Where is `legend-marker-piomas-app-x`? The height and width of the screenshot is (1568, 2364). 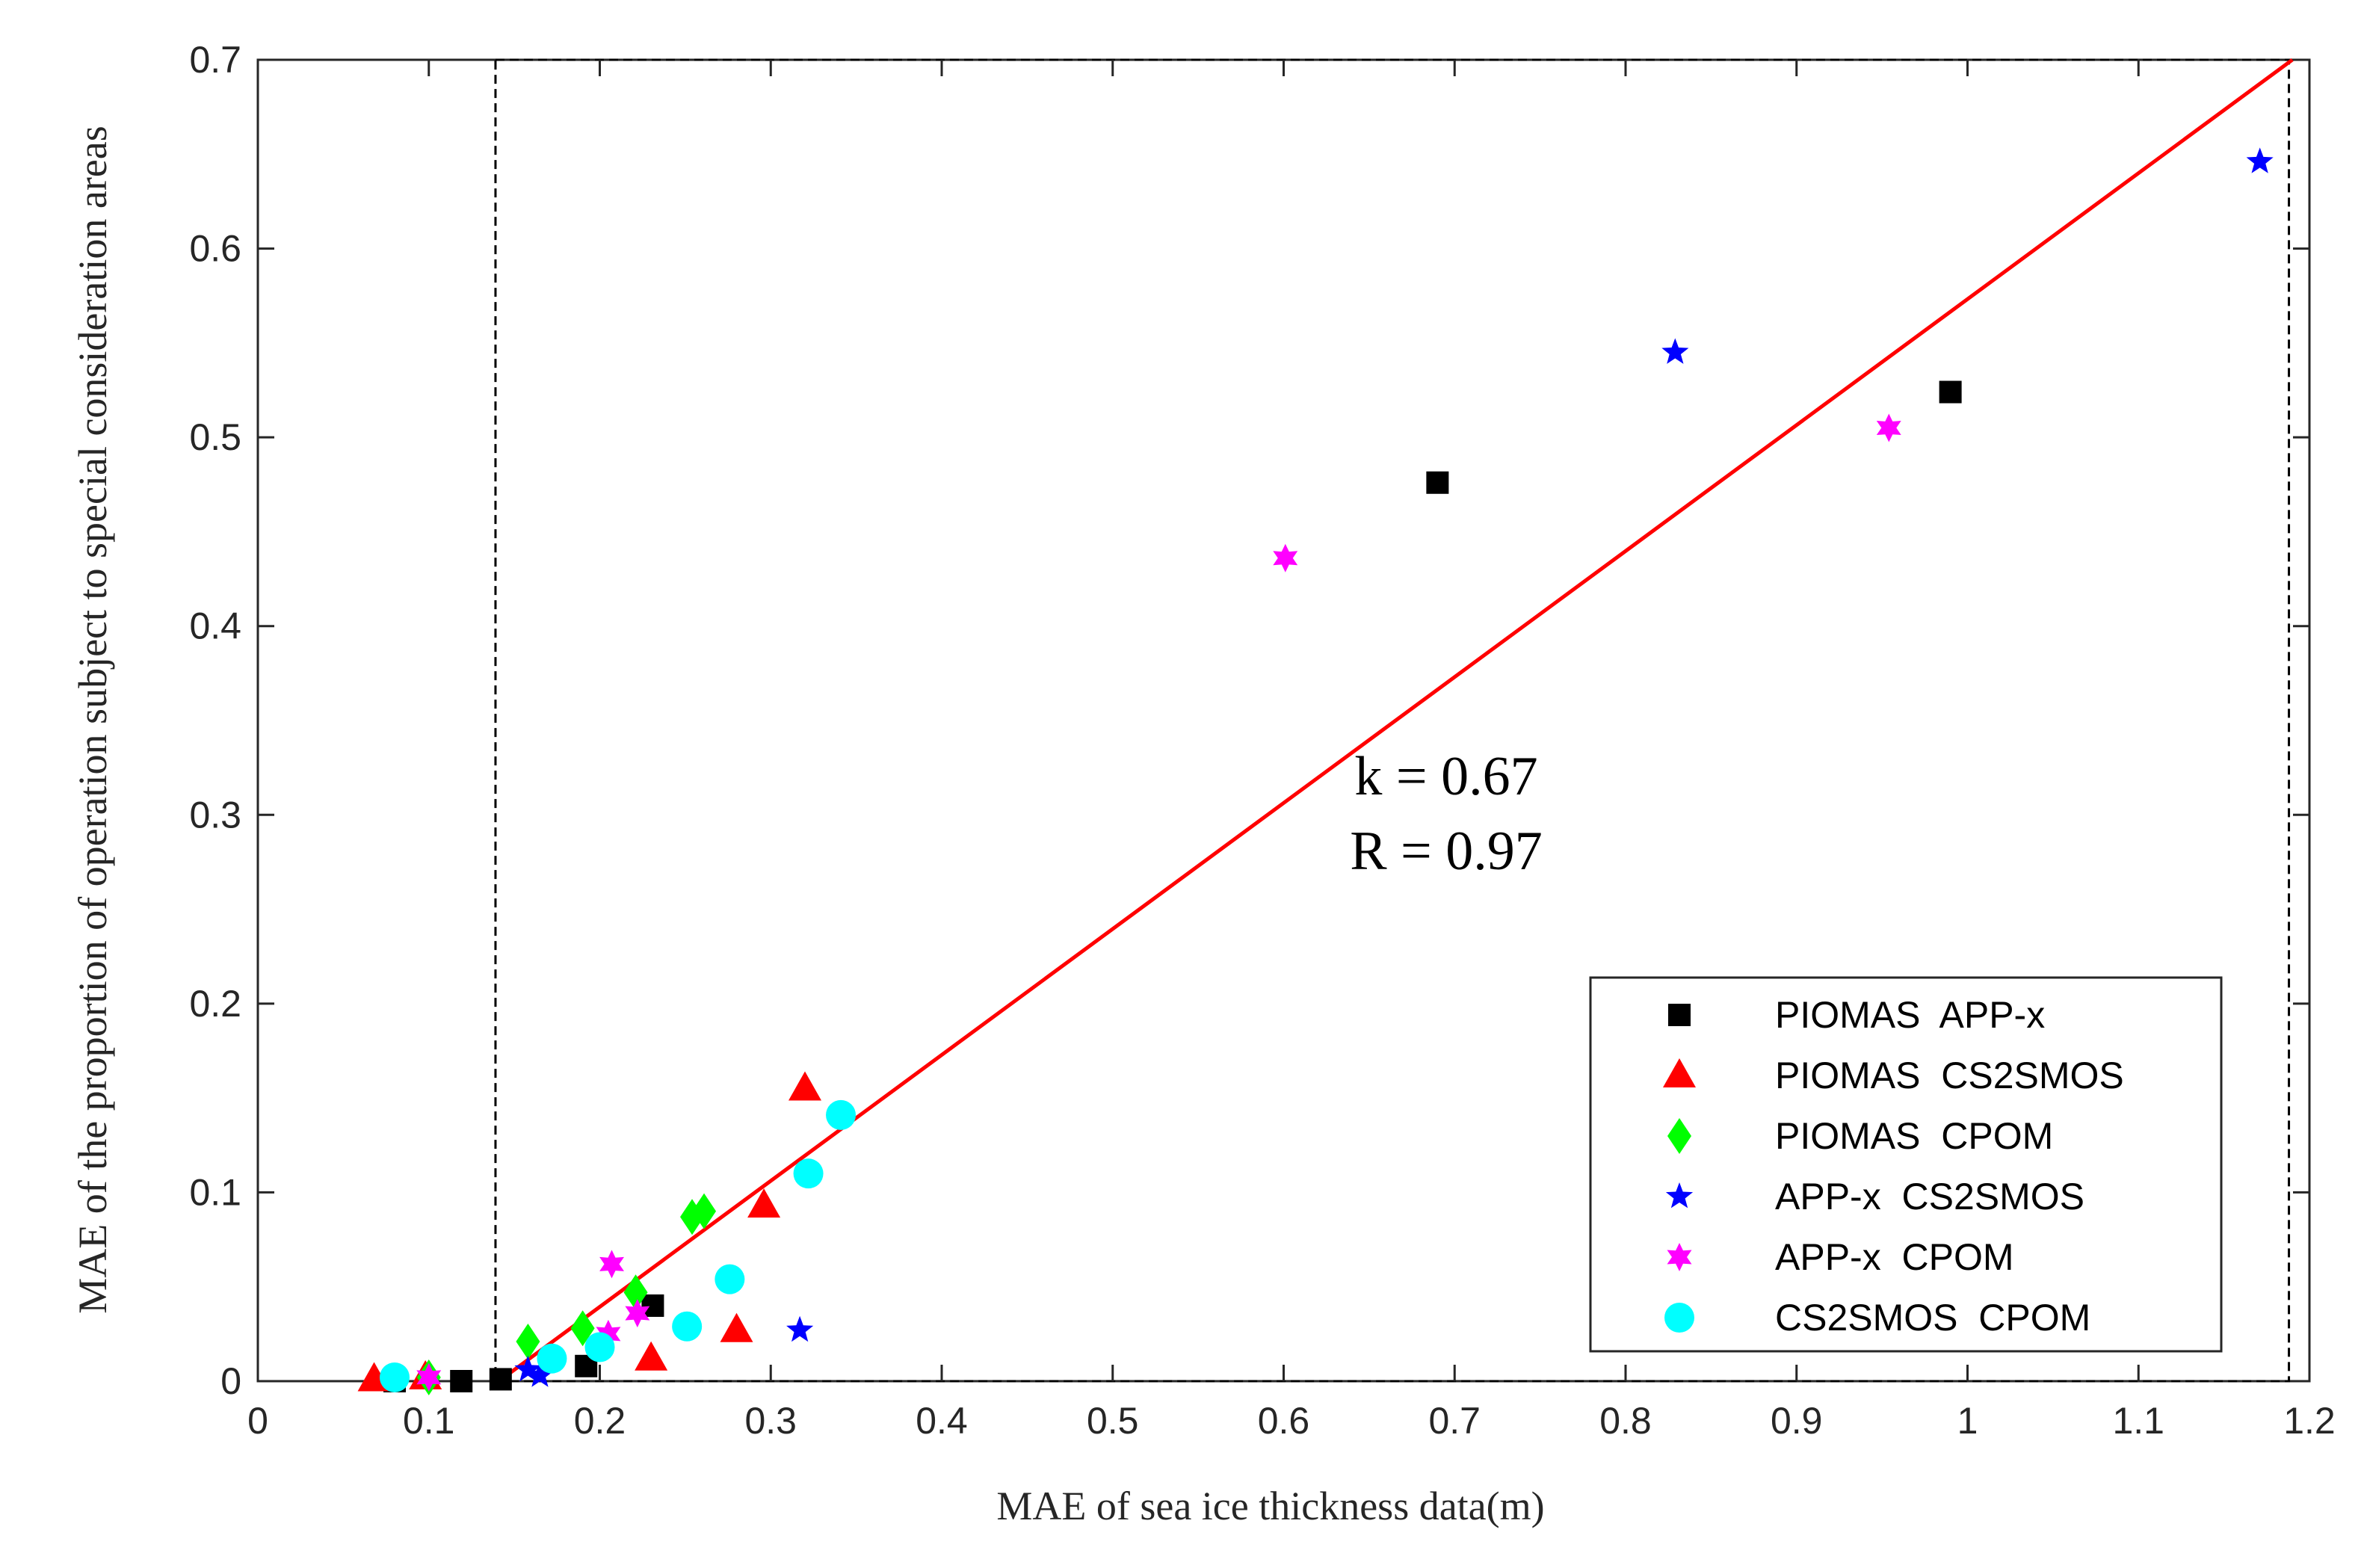
legend-marker-piomas-app-x is located at coordinates (1679, 1015).